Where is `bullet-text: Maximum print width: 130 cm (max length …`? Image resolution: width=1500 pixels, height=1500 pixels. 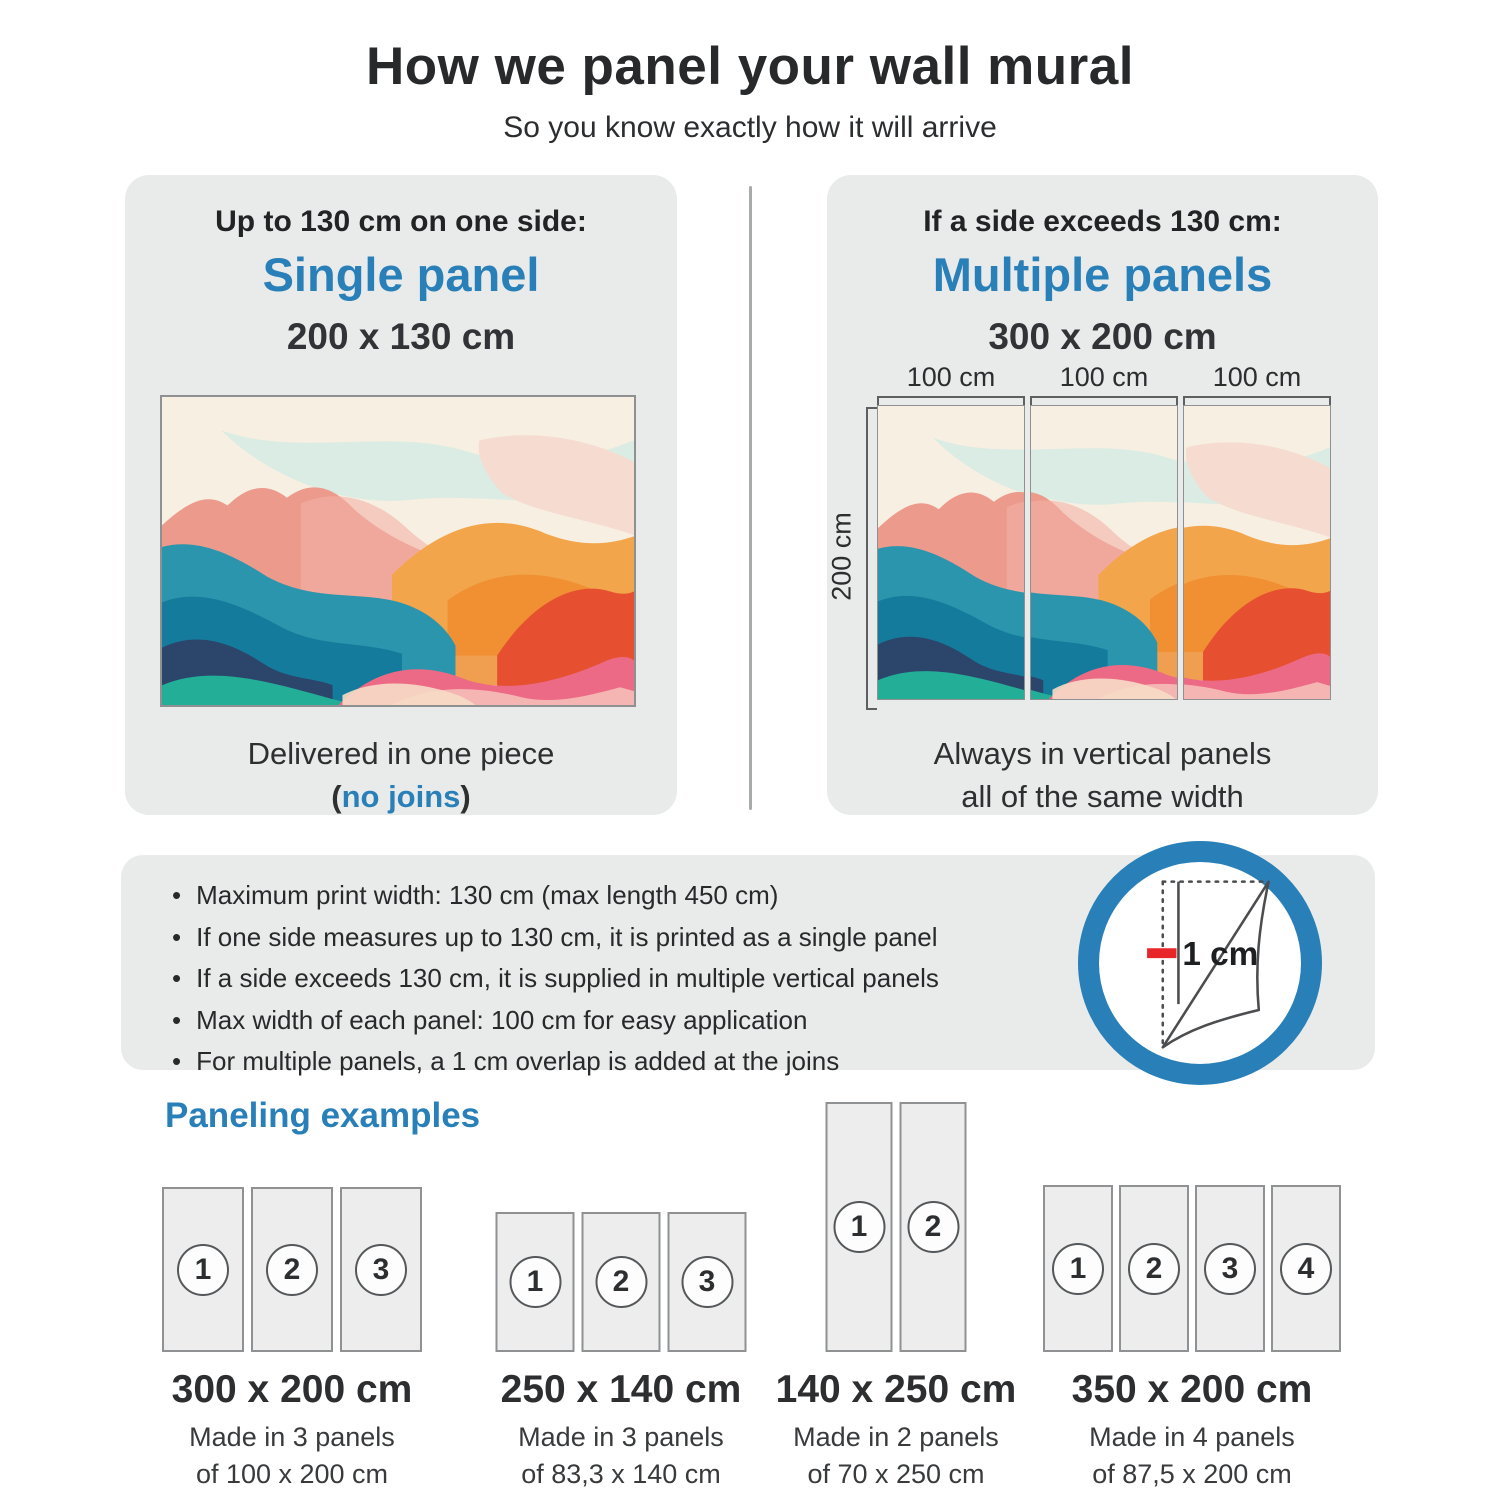 bullet-text: Maximum print width: 130 cm (max length … is located at coordinates (487, 895).